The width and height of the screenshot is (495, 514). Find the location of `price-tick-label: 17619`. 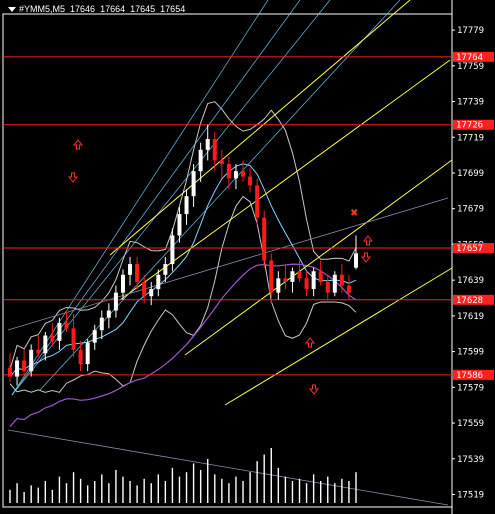

price-tick-label: 17619 is located at coordinates (470, 317).